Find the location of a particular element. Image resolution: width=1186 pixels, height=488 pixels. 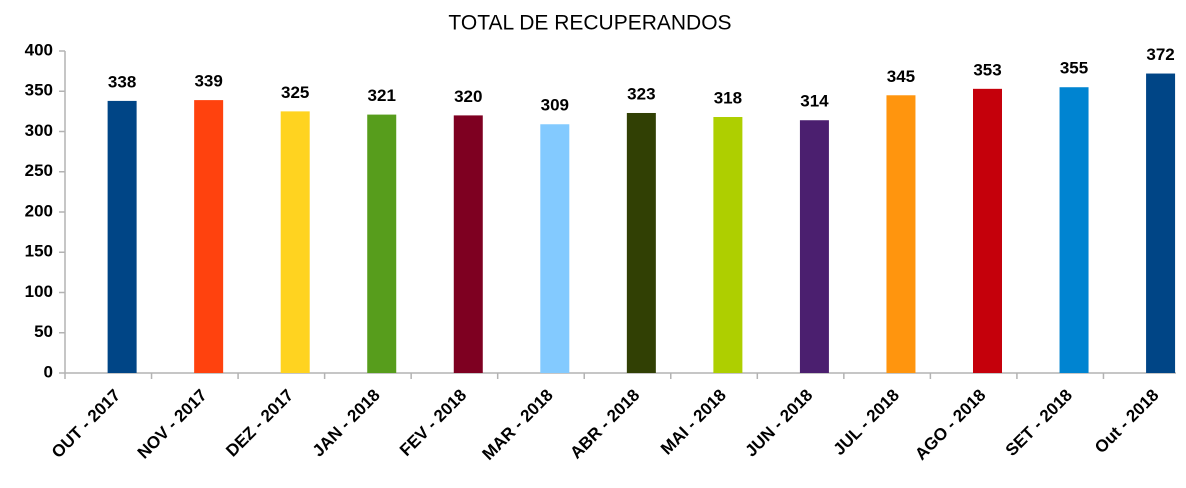

x-tick-label: Out - 2018 is located at coordinates (1127, 422).